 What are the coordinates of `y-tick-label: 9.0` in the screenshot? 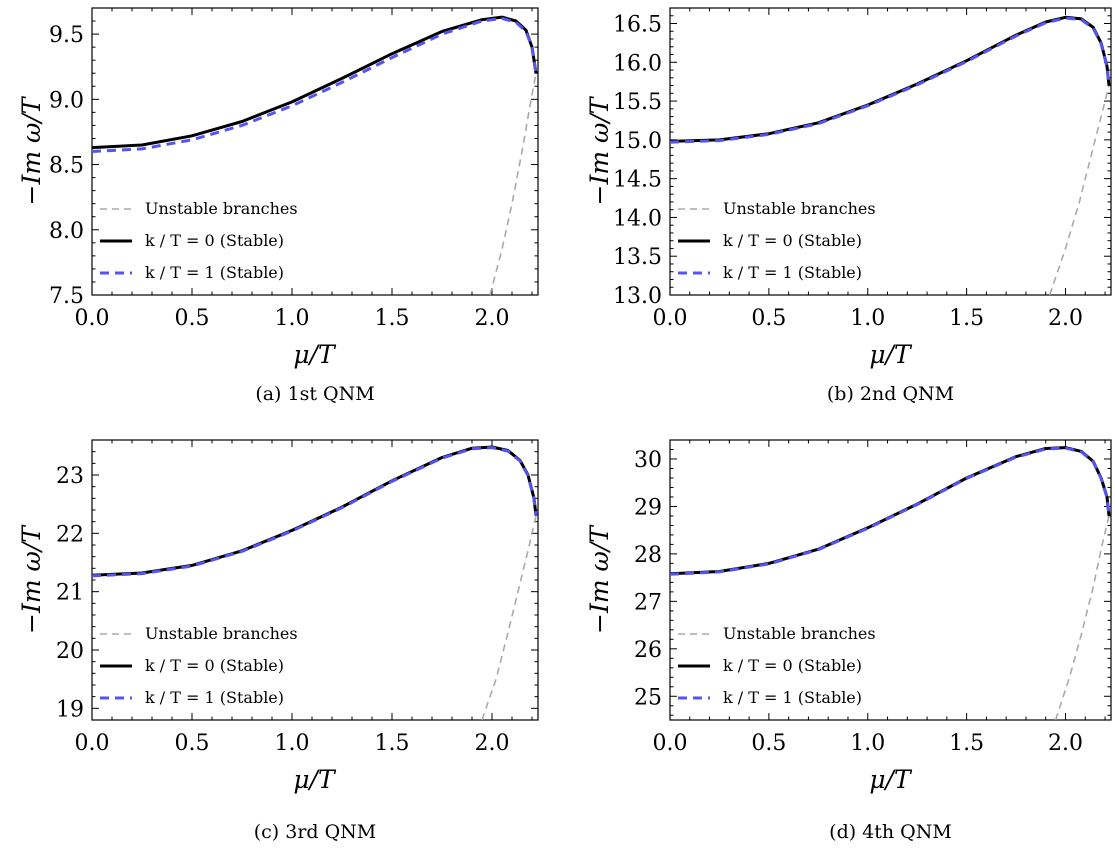 It's located at (66, 100).